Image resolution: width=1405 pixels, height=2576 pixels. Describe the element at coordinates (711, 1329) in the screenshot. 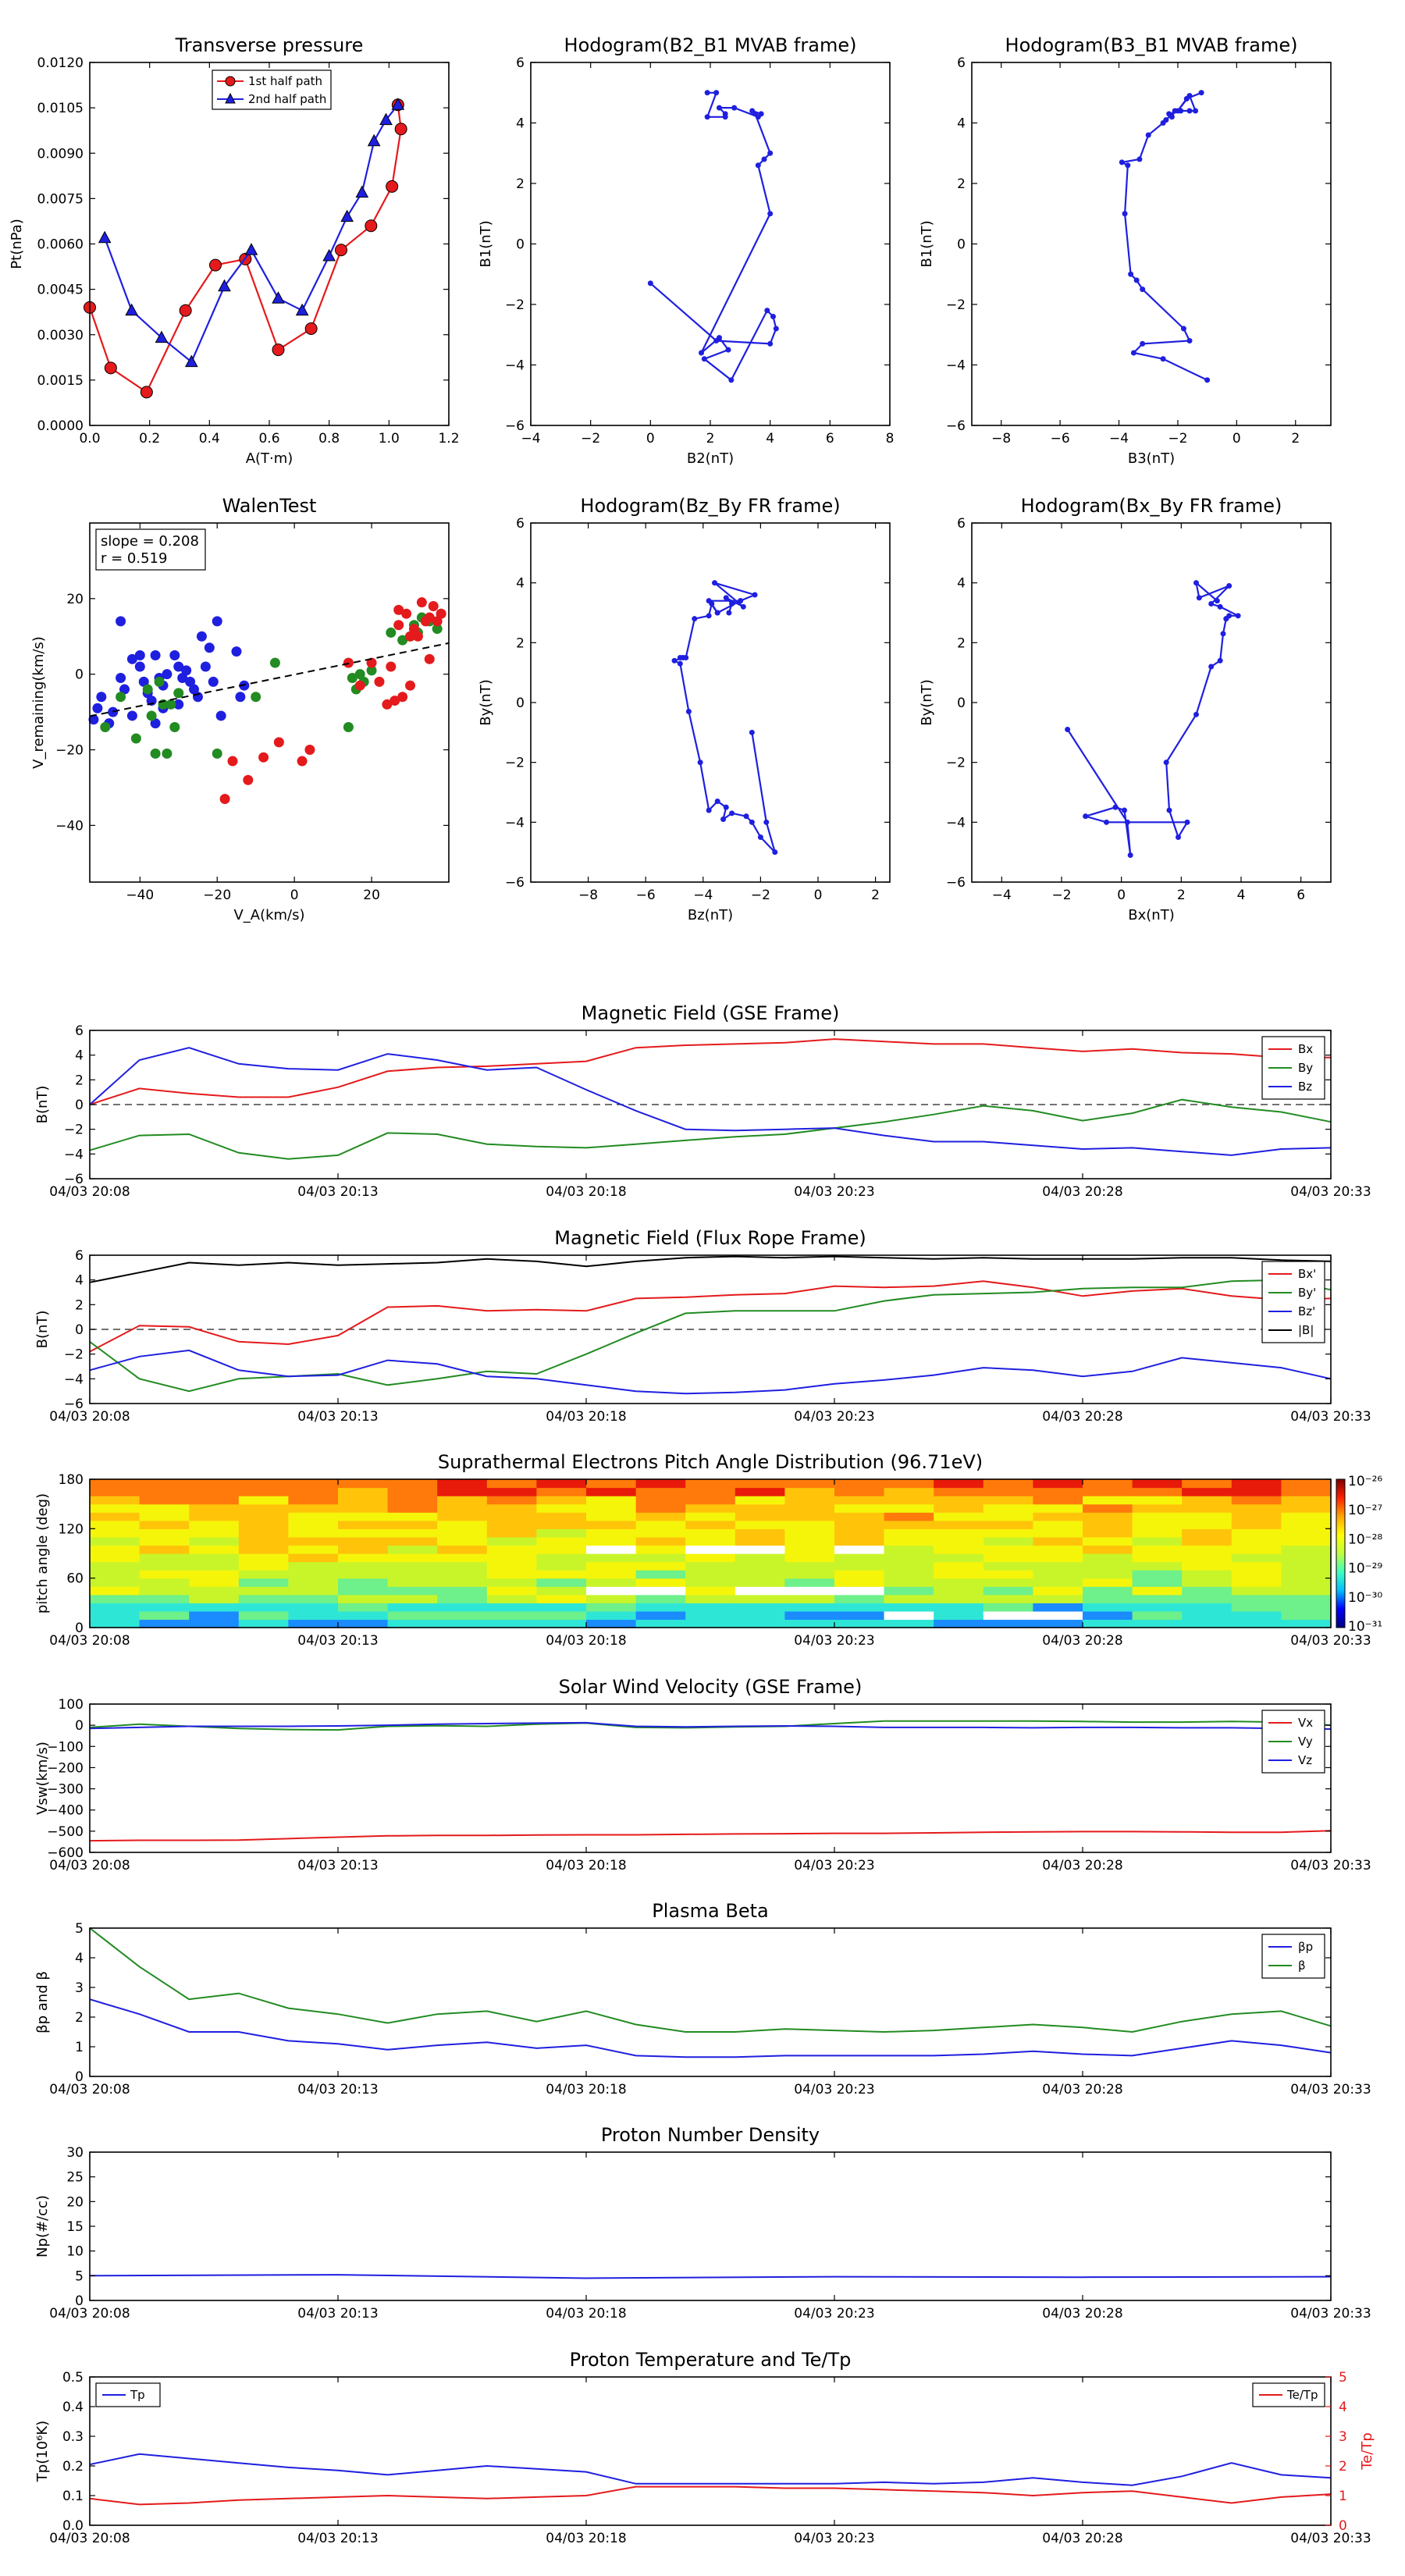

I see `plot-frame` at that location.